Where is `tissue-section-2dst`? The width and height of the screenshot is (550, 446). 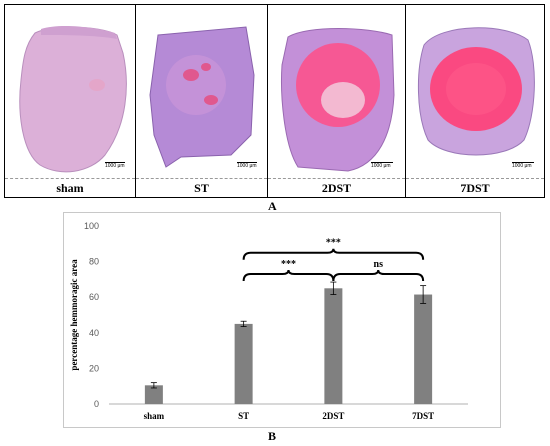
tissue-section-2dst is located at coordinates (338, 100).